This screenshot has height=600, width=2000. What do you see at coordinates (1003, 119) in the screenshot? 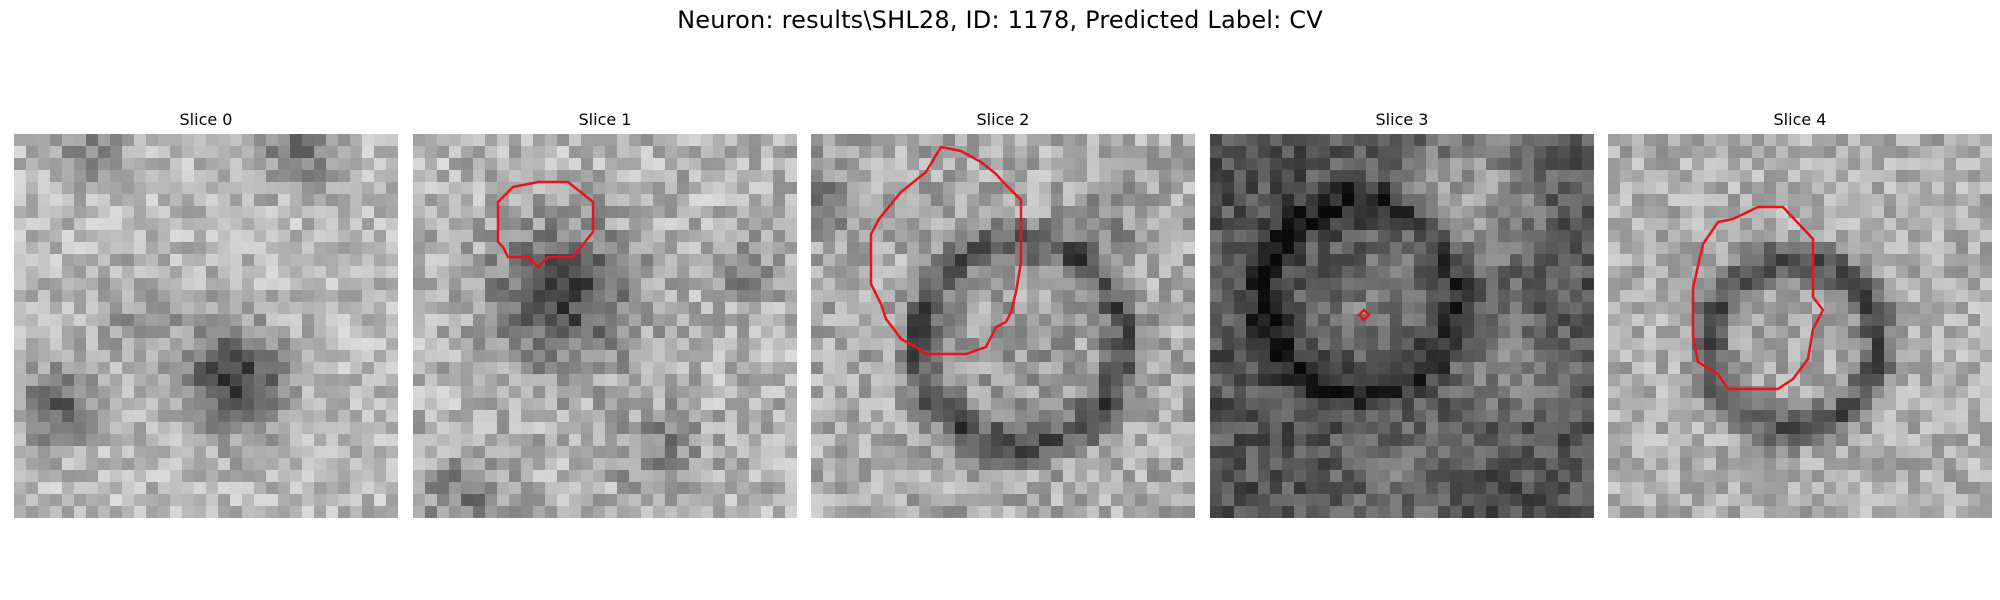
I see `slice-title-2: Slice 2` at bounding box center [1003, 119].